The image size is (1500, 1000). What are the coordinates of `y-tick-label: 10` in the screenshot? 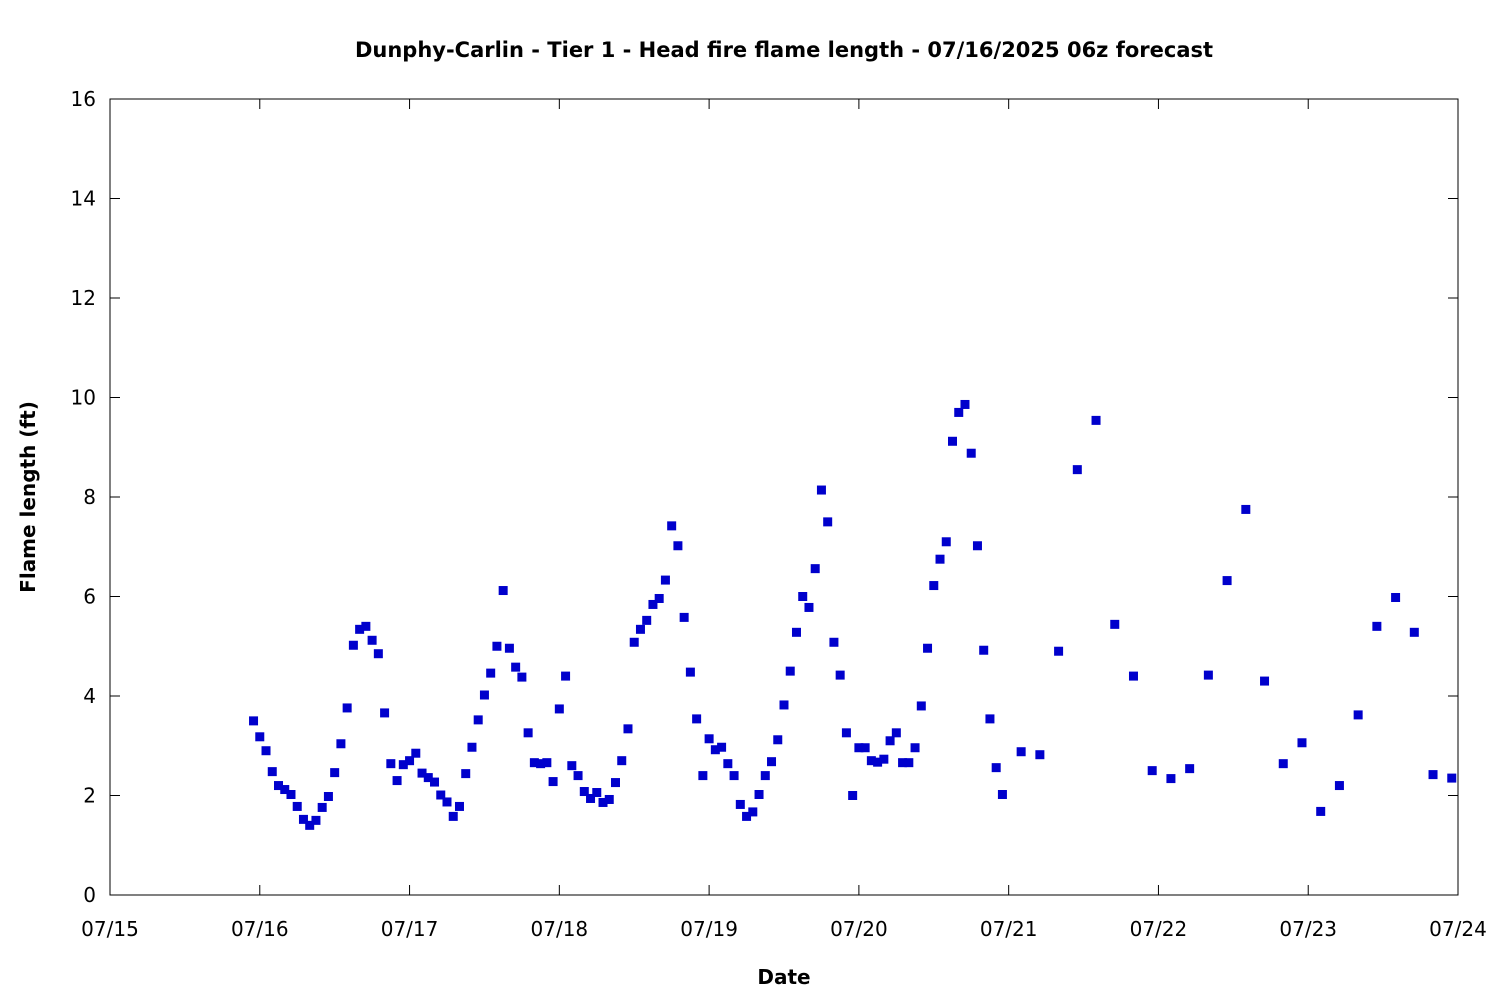 It's located at (83, 398).